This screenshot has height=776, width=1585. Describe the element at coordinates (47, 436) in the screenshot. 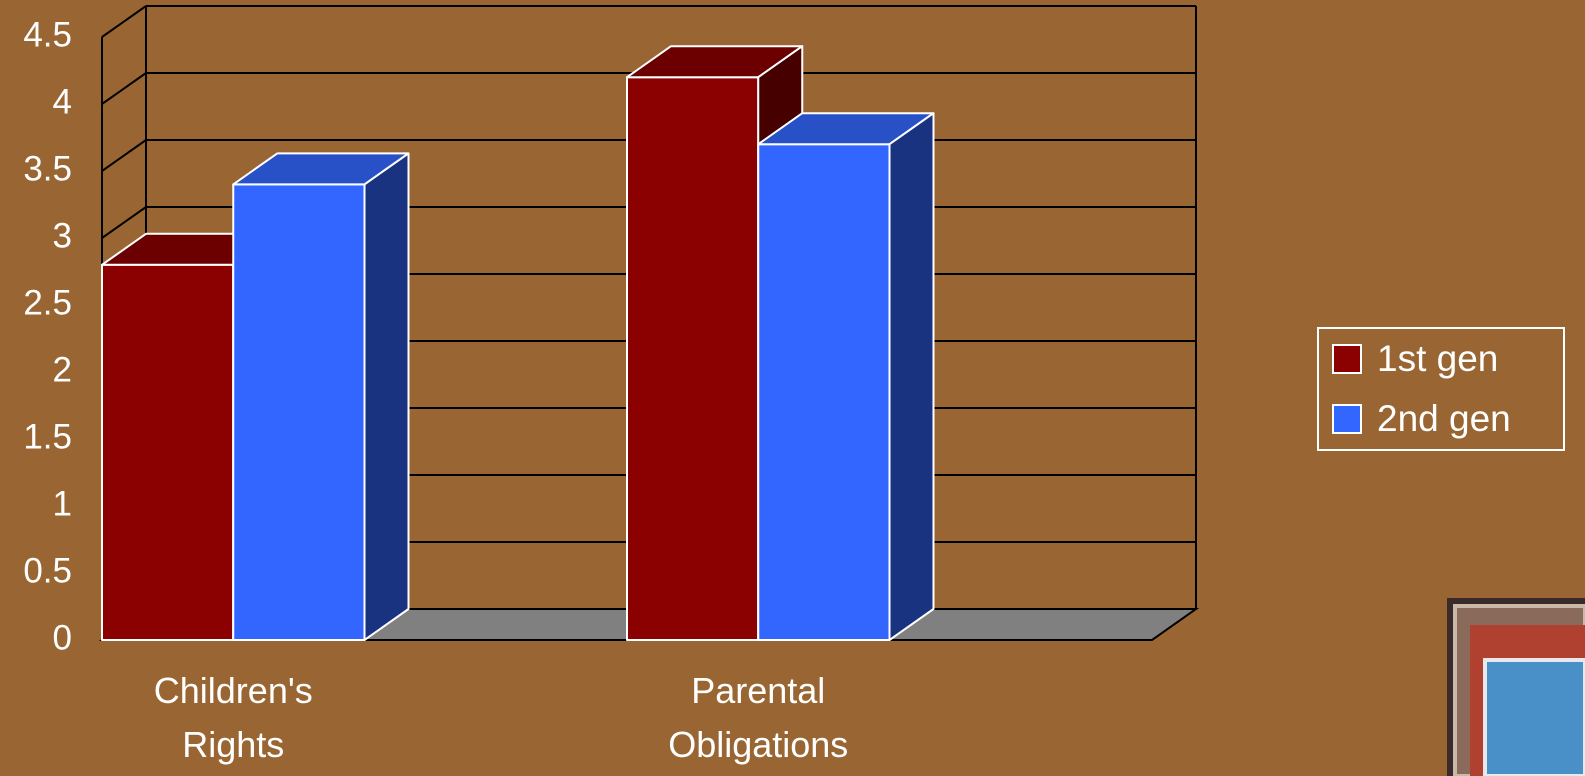

I see `y-tick-label: 1.5` at that location.